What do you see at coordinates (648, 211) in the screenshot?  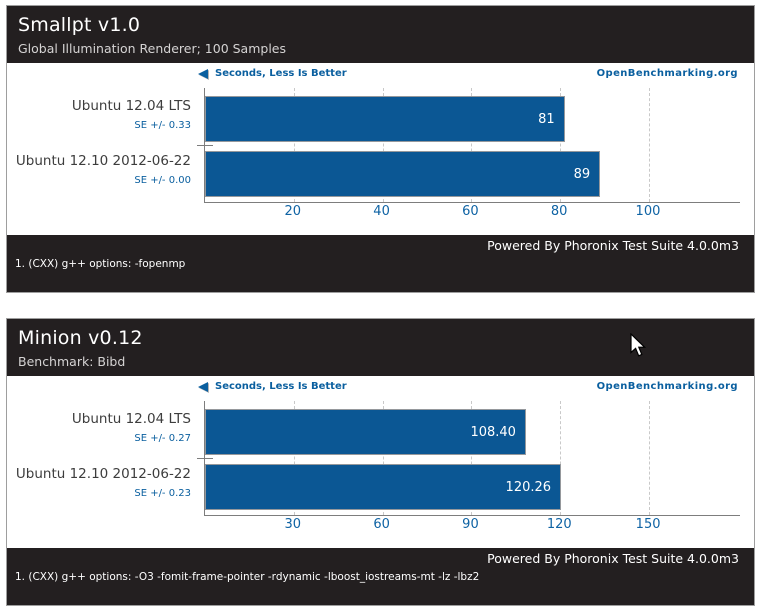 I see `x-tick-label: 100` at bounding box center [648, 211].